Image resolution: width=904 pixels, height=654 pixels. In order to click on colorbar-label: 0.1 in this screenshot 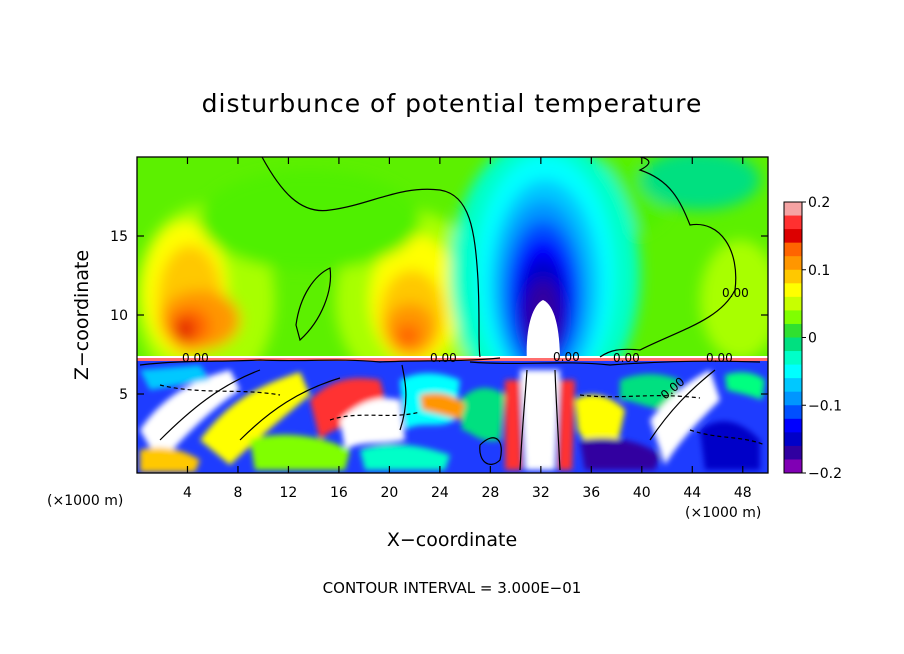, I will do `click(819, 271)`.